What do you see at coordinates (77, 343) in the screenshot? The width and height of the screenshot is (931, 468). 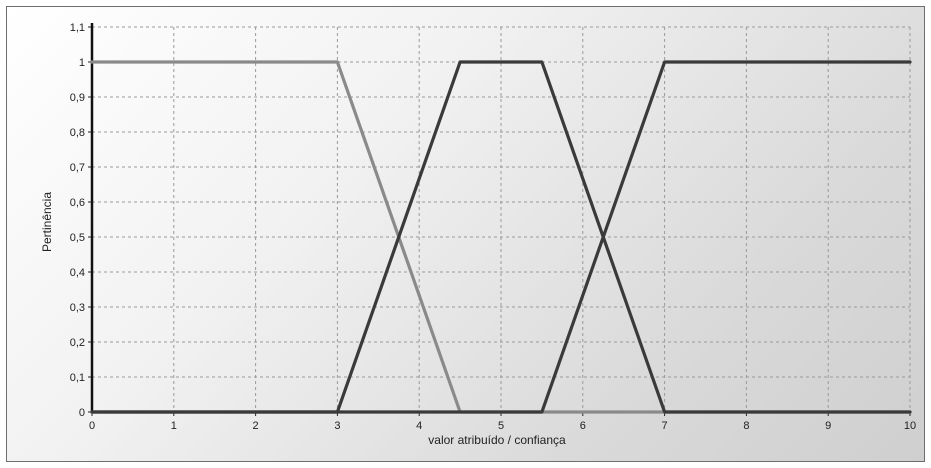 I see `y-tick-label: 0,2` at bounding box center [77, 343].